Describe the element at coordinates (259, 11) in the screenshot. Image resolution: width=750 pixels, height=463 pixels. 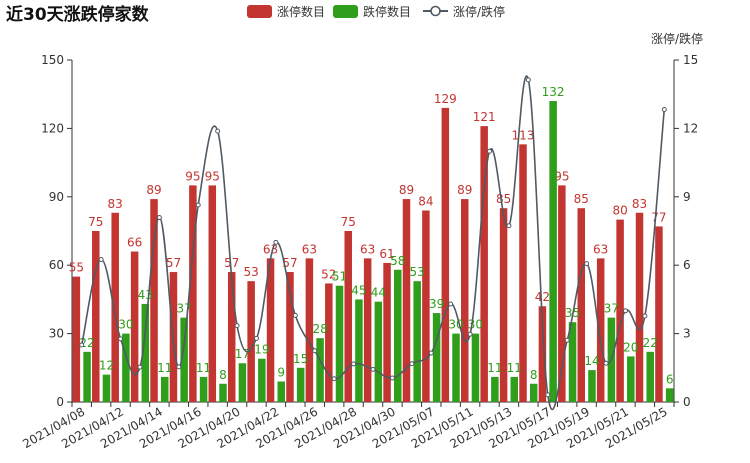
I see `legend-swatch` at that location.